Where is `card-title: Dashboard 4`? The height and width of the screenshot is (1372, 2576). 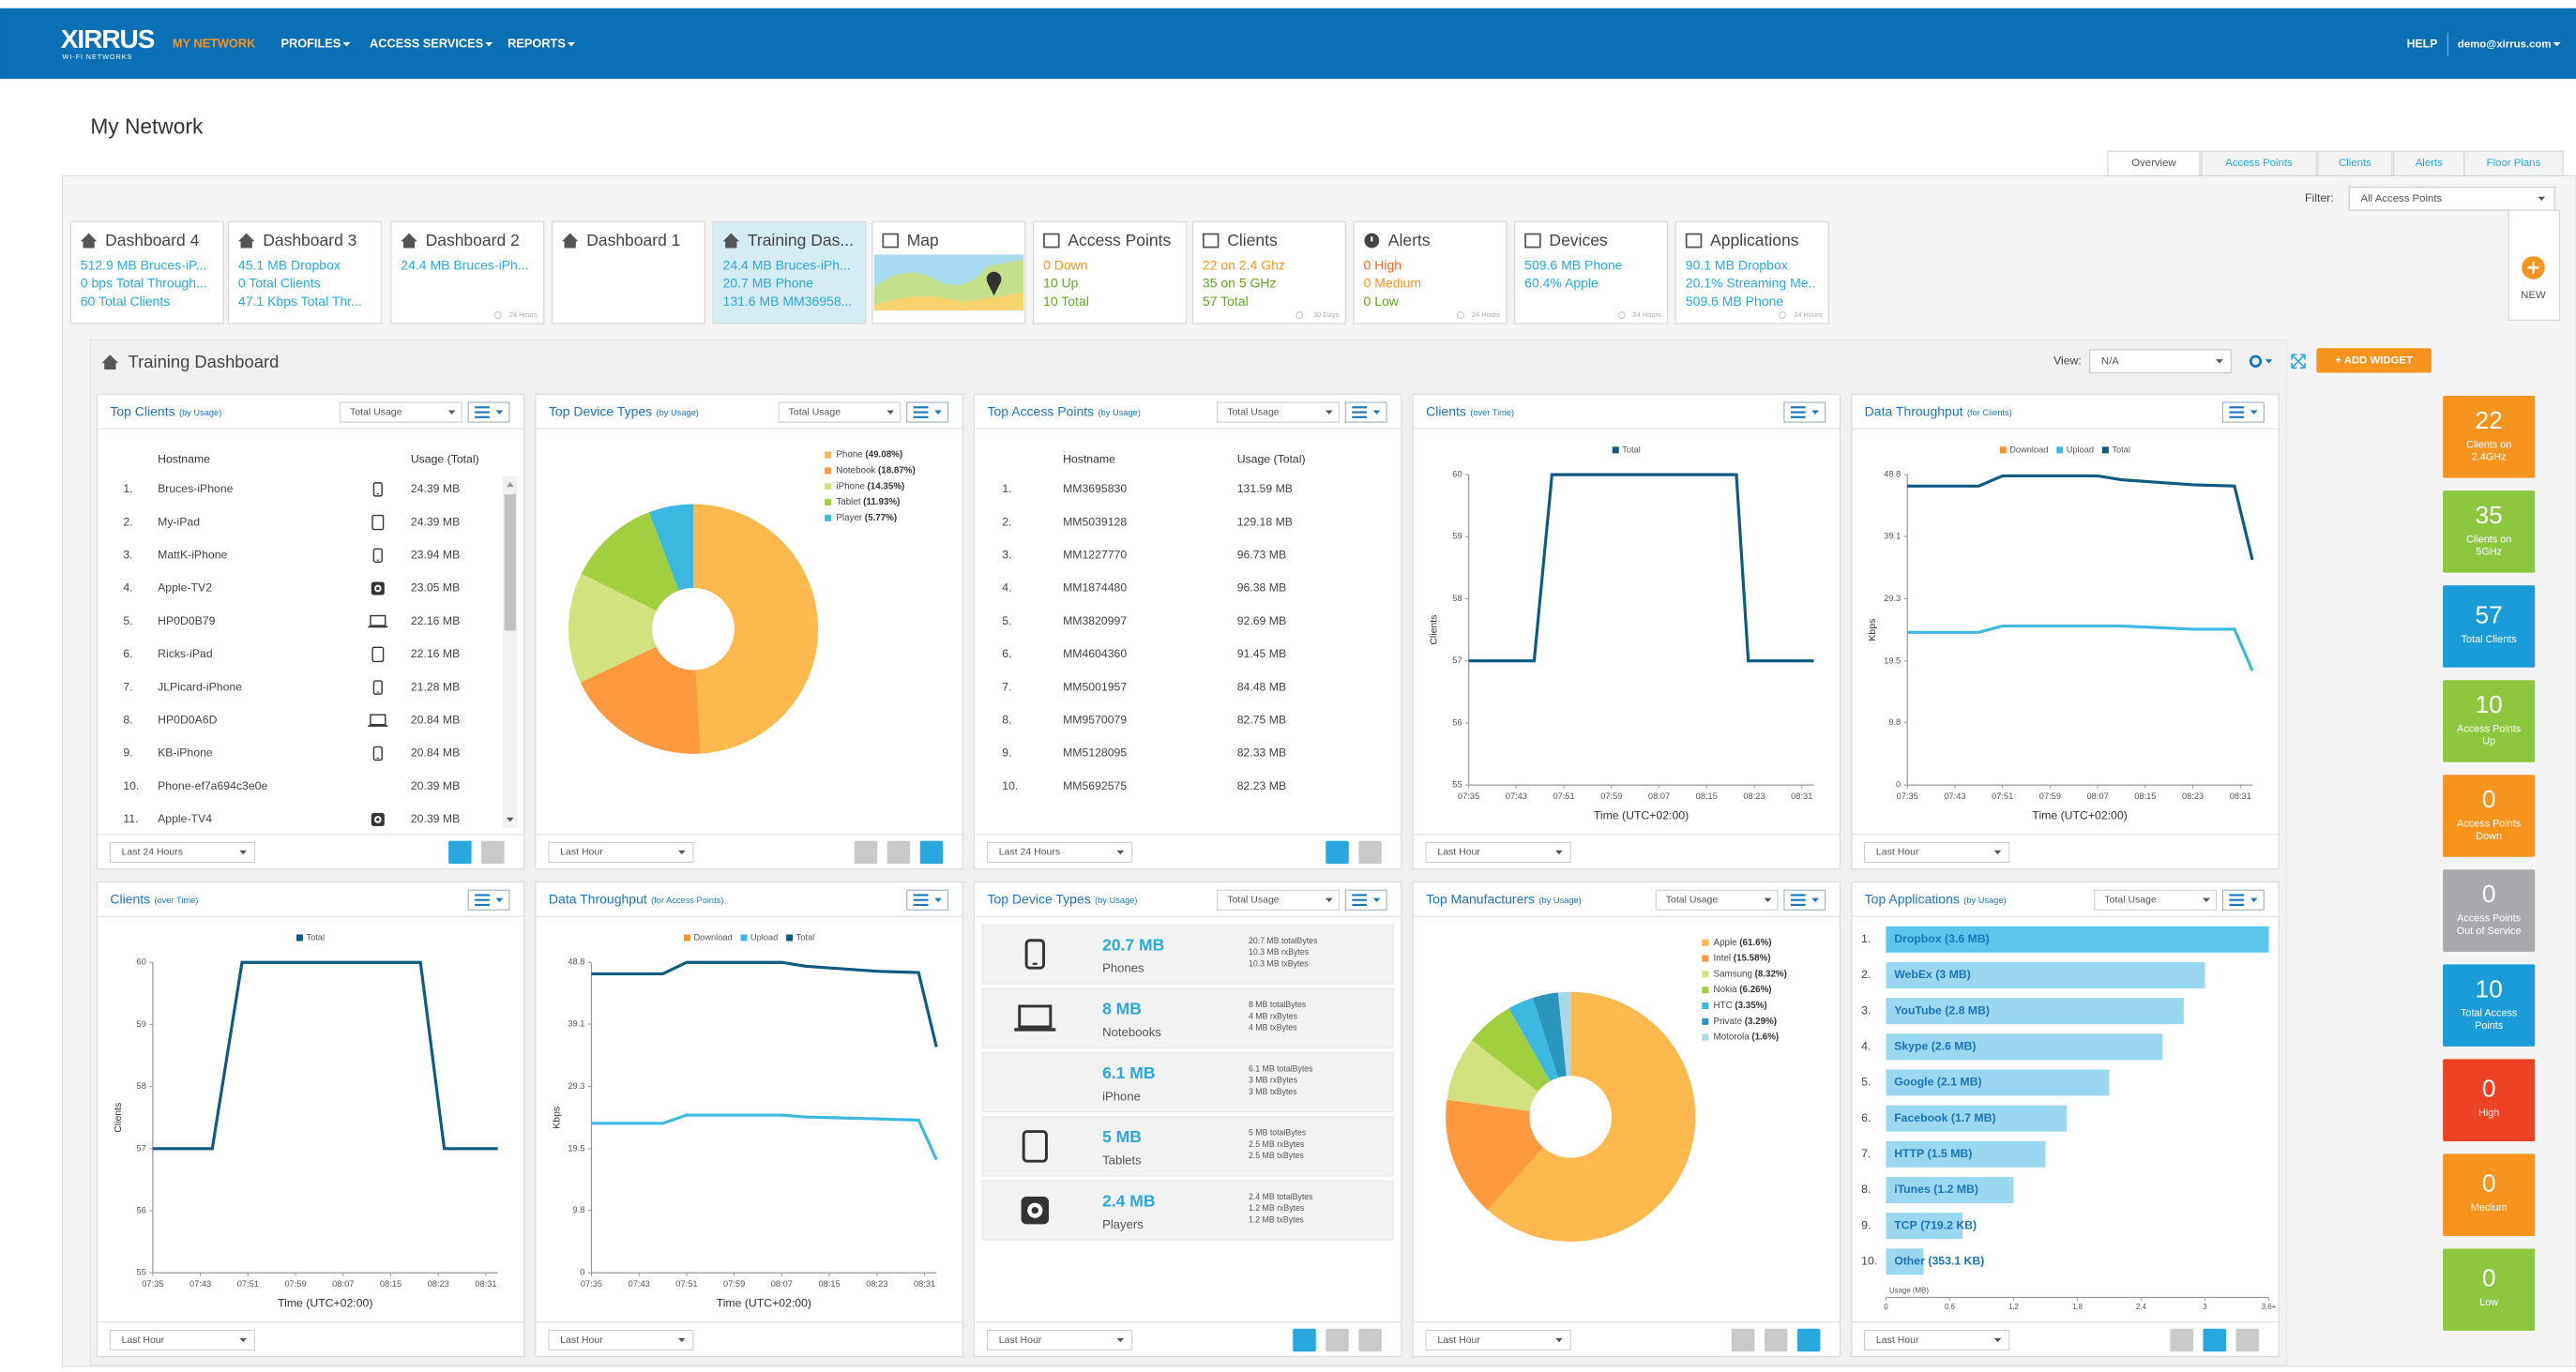 card-title: Dashboard 4 is located at coordinates (152, 240).